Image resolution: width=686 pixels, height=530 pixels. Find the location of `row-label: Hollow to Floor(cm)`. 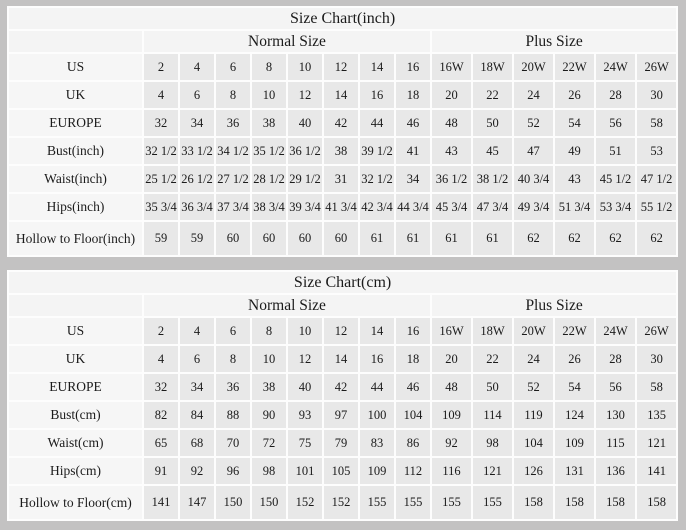

row-label: Hollow to Floor(cm) is located at coordinates (75, 502).